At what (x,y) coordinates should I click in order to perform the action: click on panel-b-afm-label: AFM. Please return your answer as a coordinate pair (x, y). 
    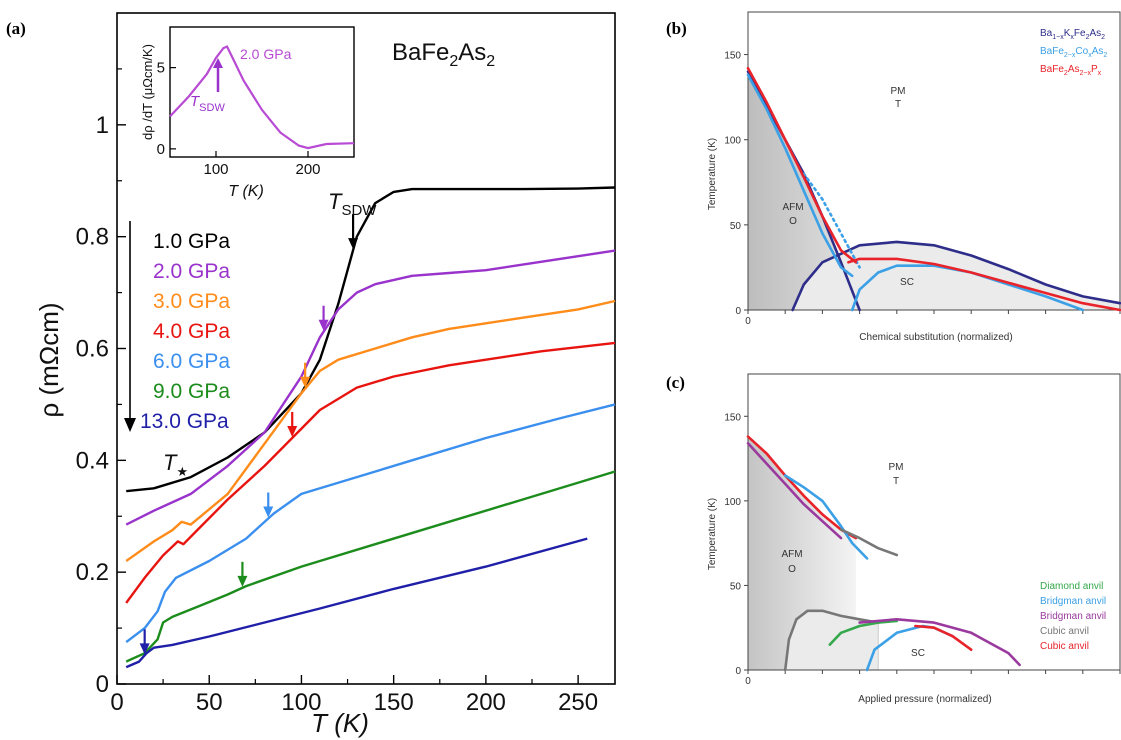
    Looking at the image, I should click on (792, 207).